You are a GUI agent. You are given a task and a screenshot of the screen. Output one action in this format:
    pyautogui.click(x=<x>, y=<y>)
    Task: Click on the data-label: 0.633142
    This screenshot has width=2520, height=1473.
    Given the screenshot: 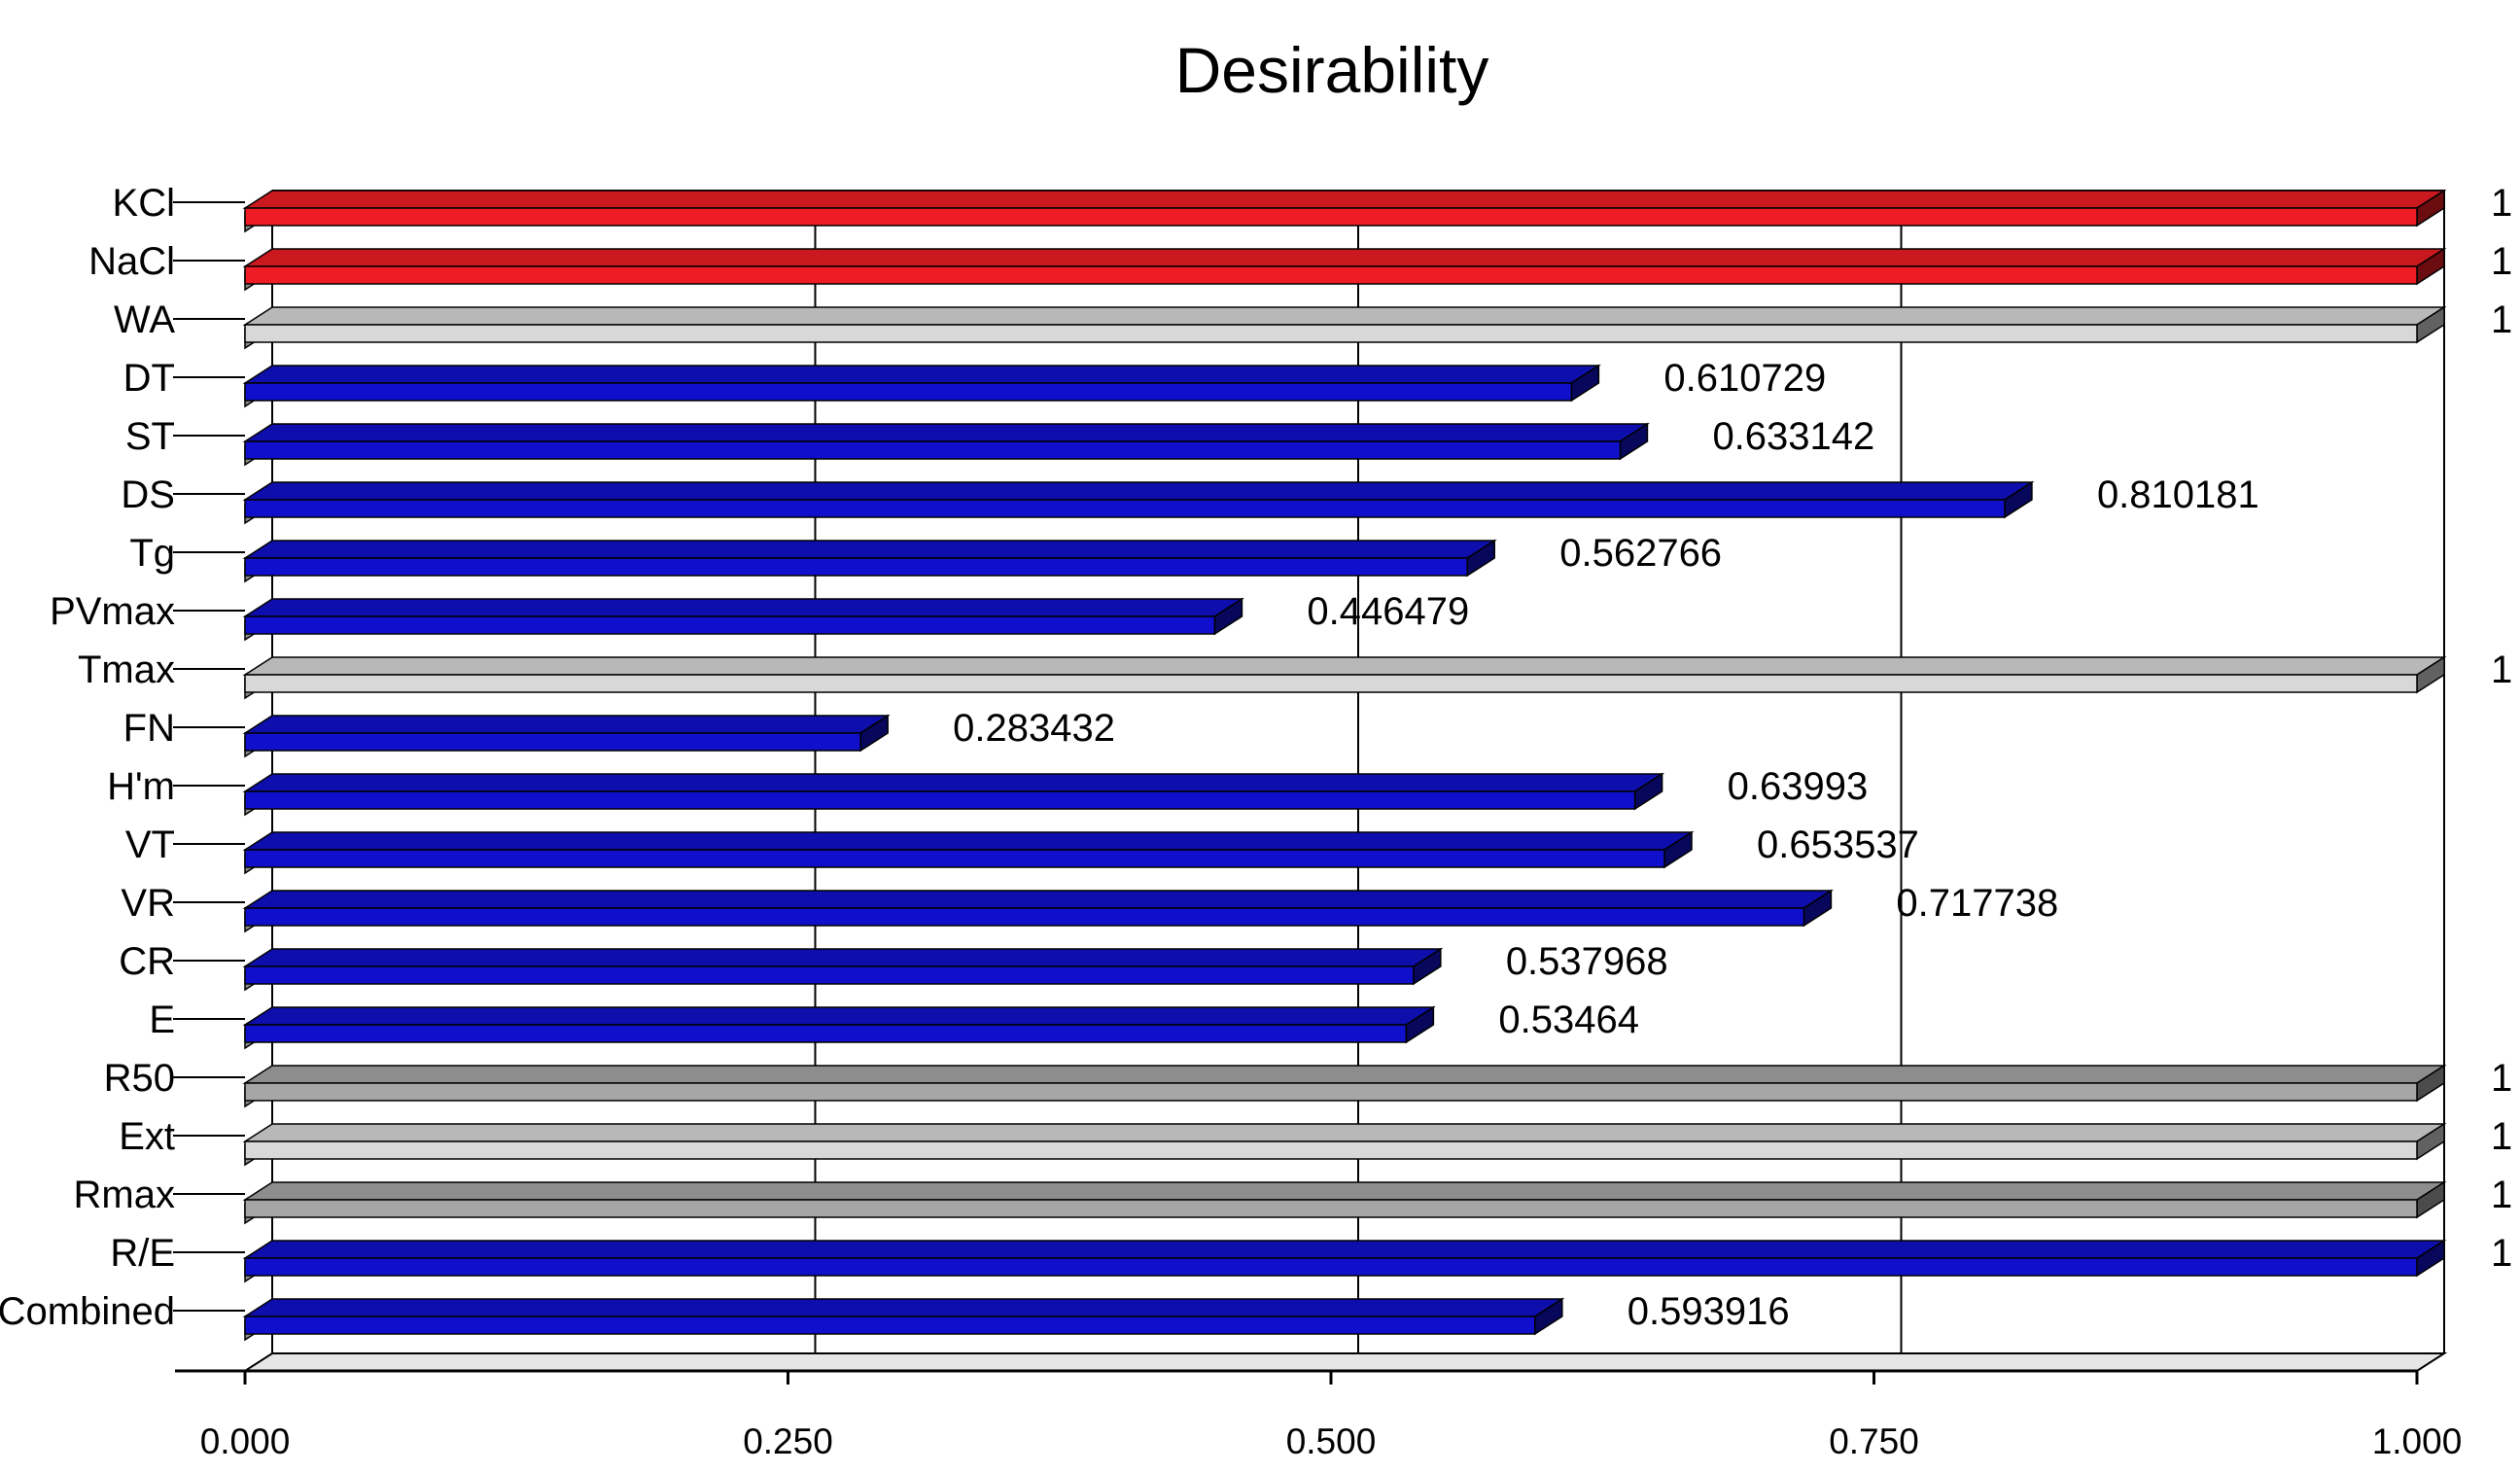 What is the action you would take?
    pyautogui.click(x=1793, y=436)
    